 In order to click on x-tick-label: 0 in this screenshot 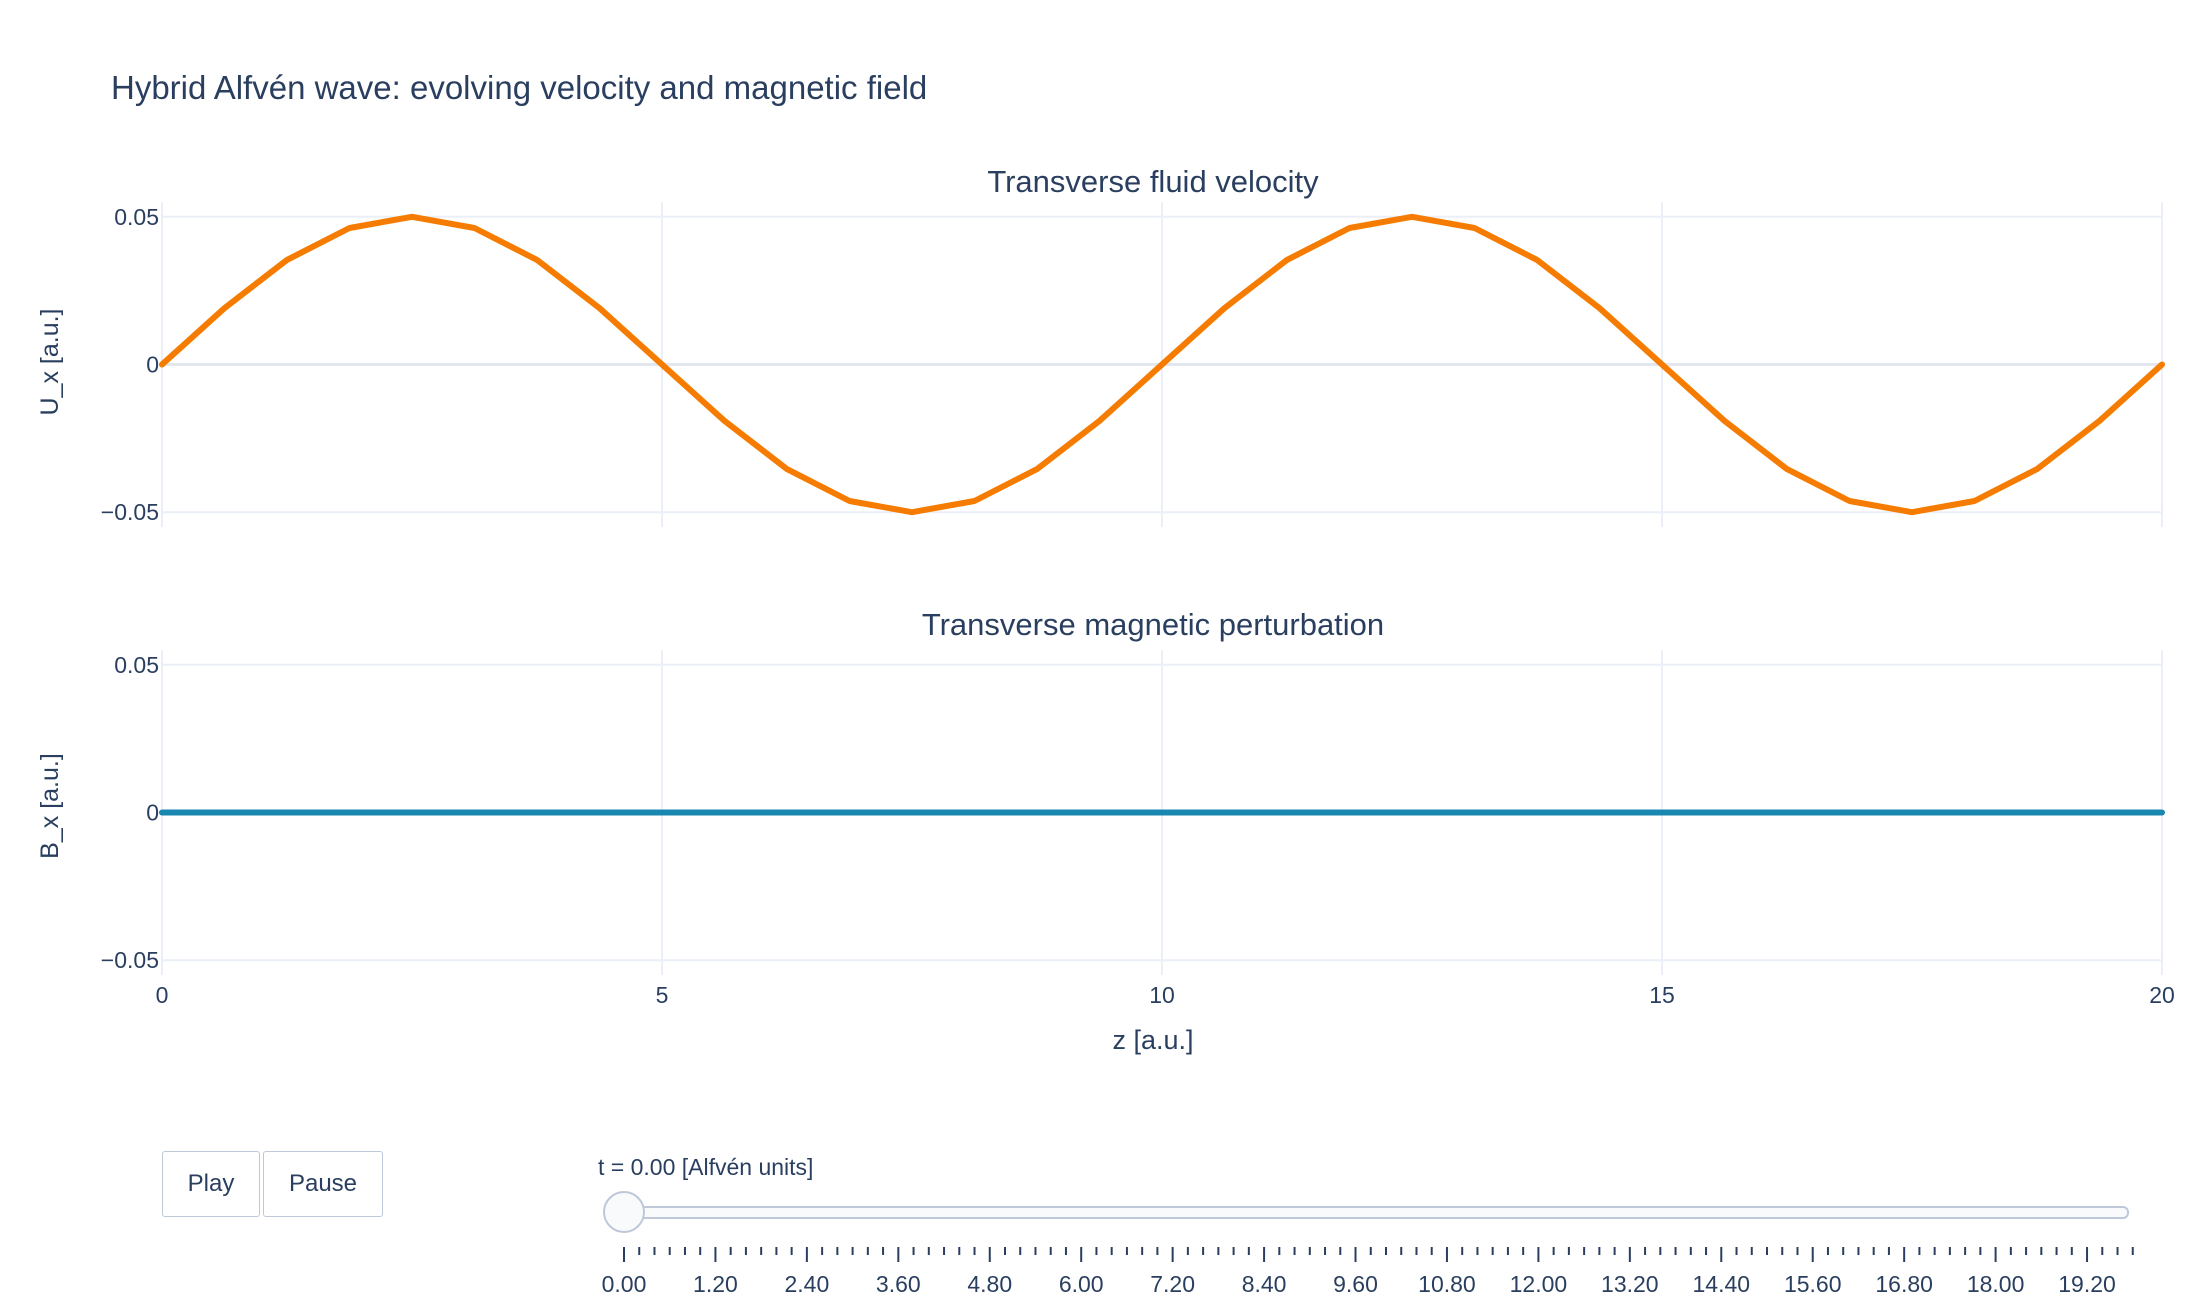, I will do `click(162, 995)`.